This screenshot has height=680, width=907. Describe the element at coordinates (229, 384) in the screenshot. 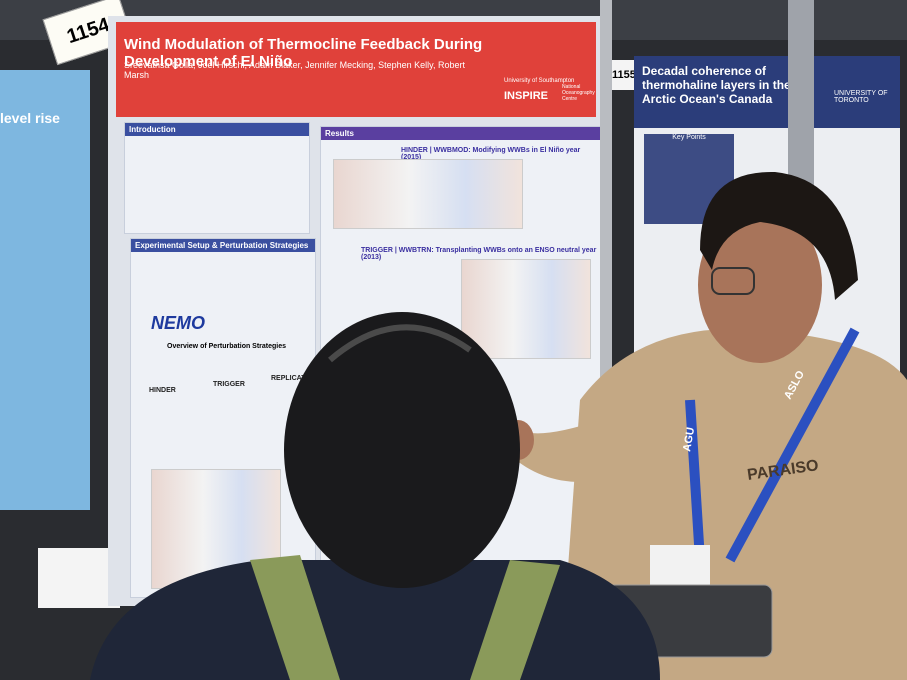

I see `strategy: TRIGGER` at that location.